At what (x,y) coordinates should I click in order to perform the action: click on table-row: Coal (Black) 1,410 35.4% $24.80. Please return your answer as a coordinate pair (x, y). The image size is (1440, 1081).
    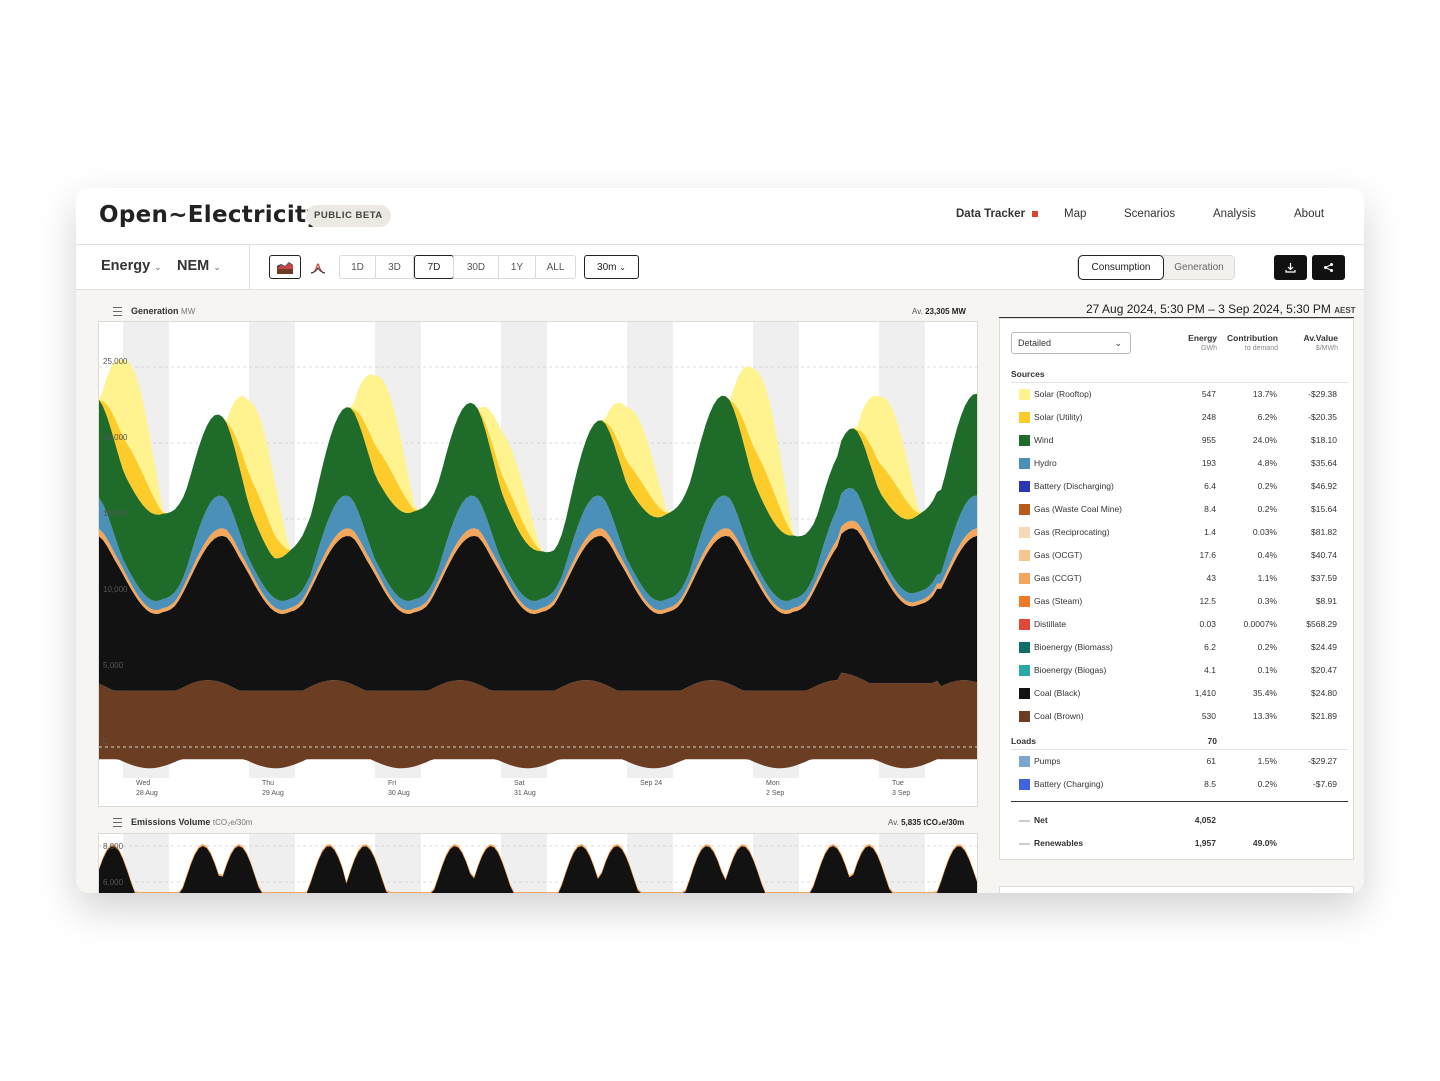
    Looking at the image, I should click on (1179, 693).